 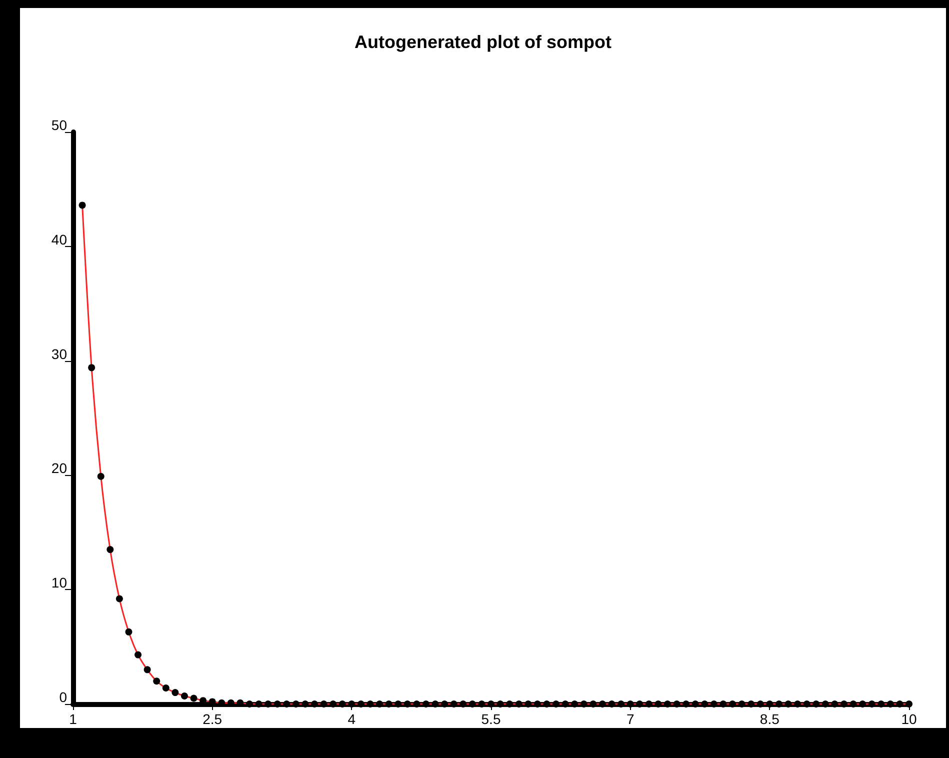 What do you see at coordinates (483, 42) in the screenshot?
I see `chart-title: Autogenerated plot of sompot` at bounding box center [483, 42].